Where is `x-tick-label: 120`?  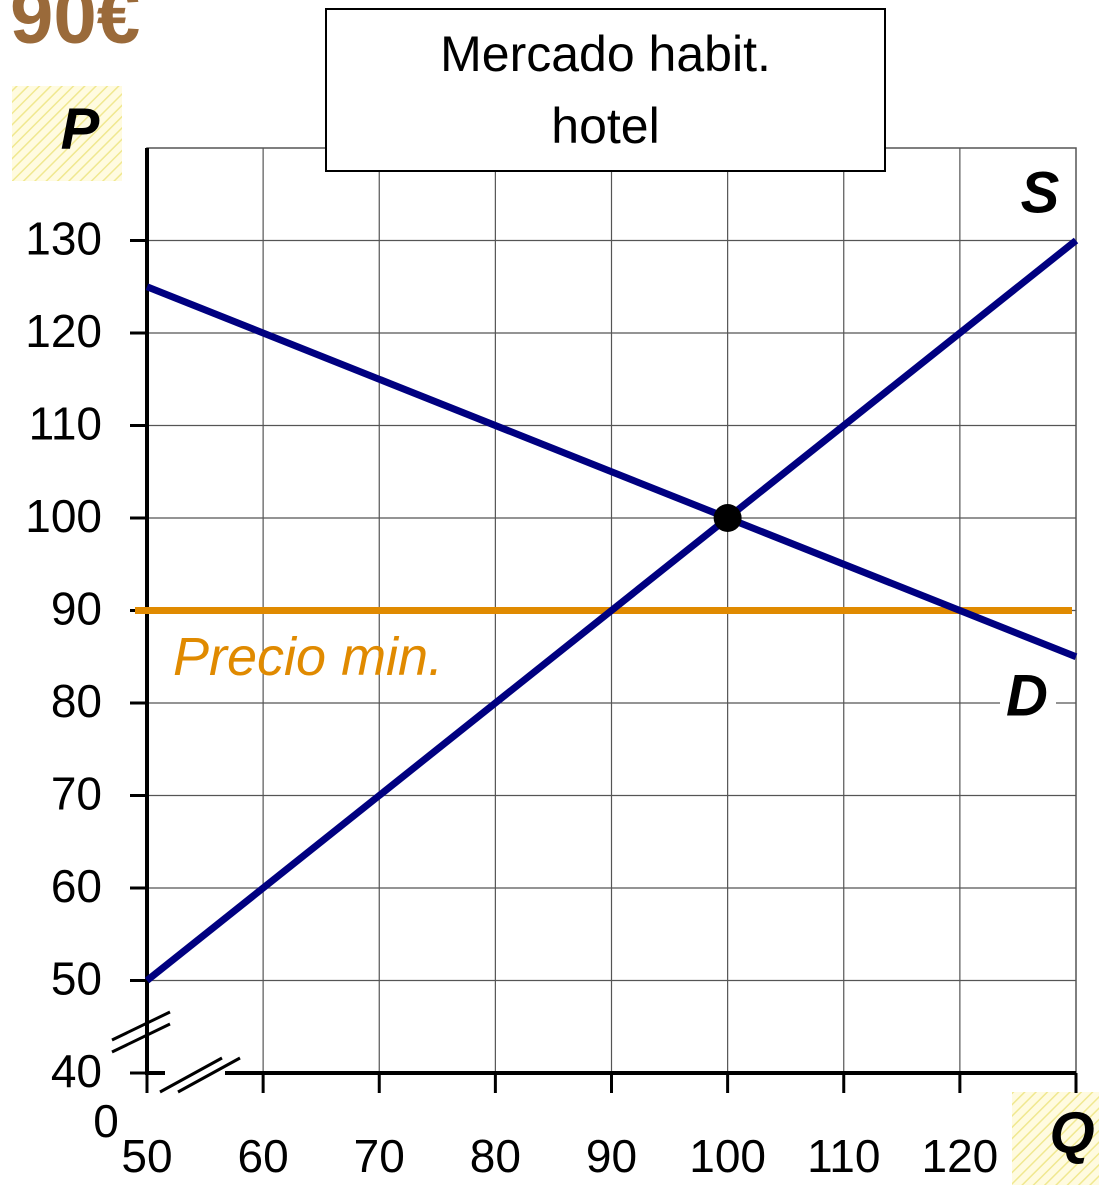
x-tick-label: 120 is located at coordinates (960, 1156).